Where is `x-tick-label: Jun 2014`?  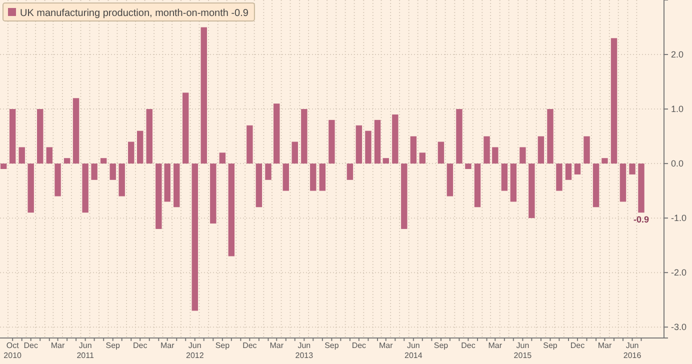
x-tick-label: Jun 2014 is located at coordinates (413, 350).